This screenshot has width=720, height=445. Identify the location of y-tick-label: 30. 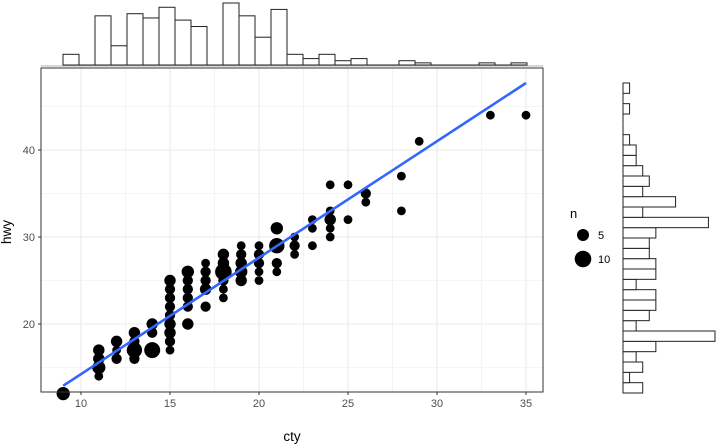
(29, 238).